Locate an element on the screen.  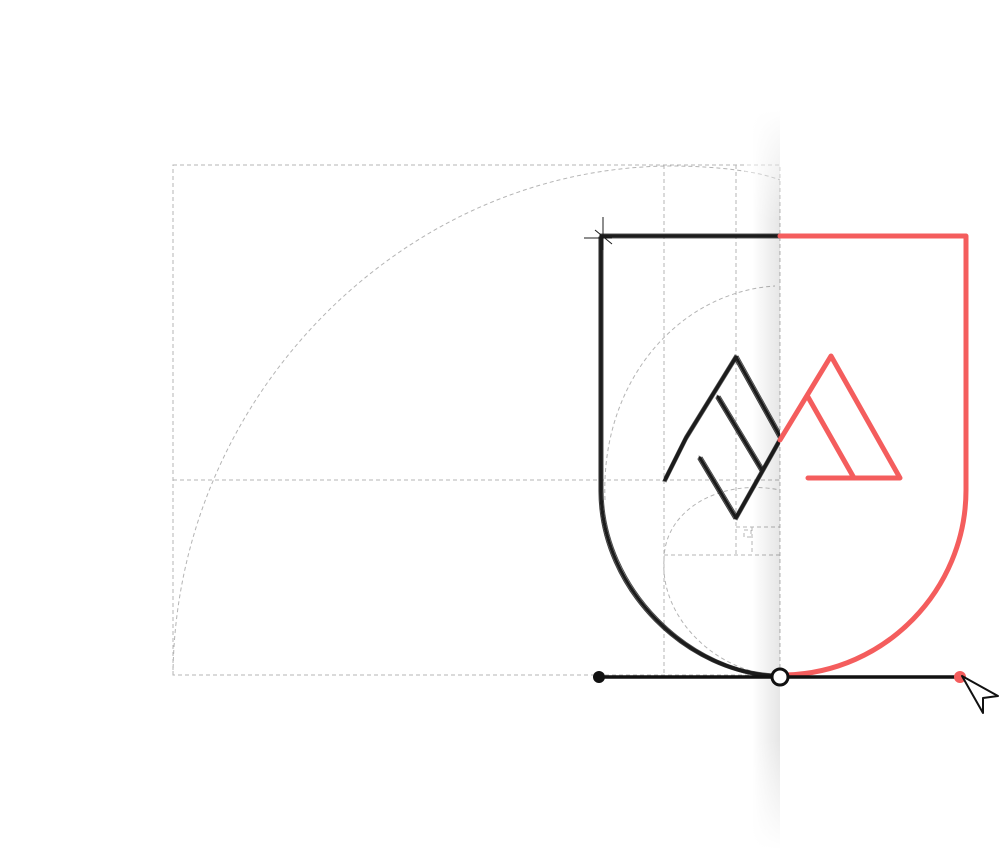
final-shield-half is located at coordinates (873, 455).